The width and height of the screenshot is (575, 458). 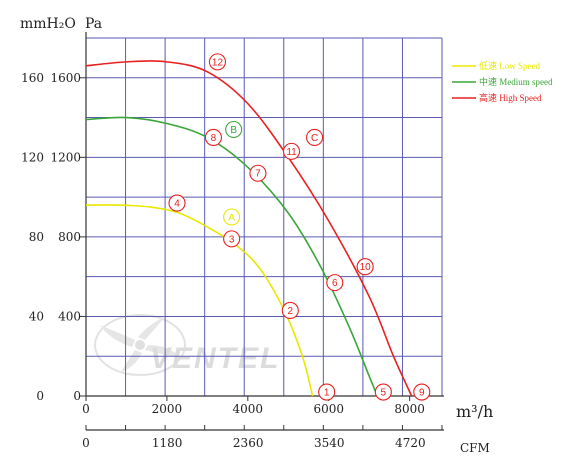 What do you see at coordinates (86, 409) in the screenshot?
I see `x-tick-label: 0` at bounding box center [86, 409].